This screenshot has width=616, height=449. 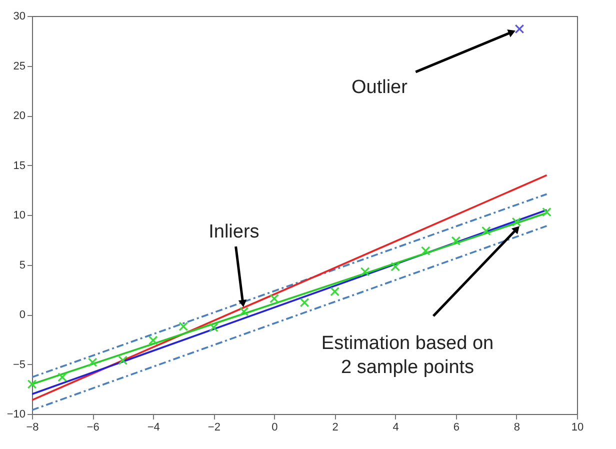 What do you see at coordinates (19, 116) in the screenshot?
I see `y-tick-label: 20` at bounding box center [19, 116].